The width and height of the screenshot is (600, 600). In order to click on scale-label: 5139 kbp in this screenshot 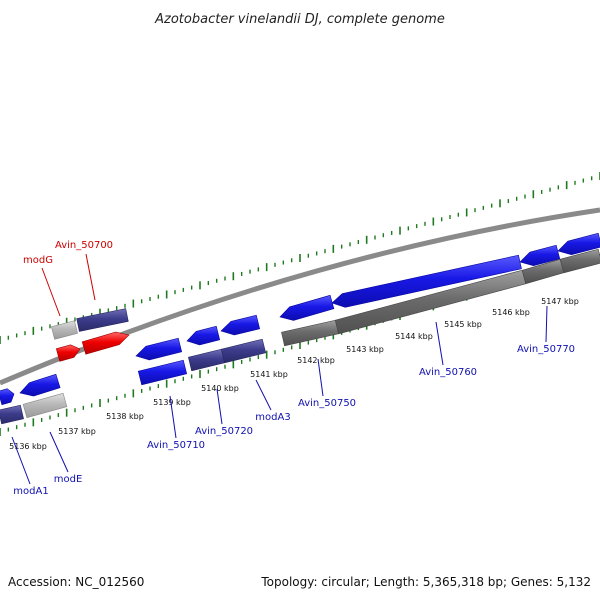, I will do `click(172, 402)`.